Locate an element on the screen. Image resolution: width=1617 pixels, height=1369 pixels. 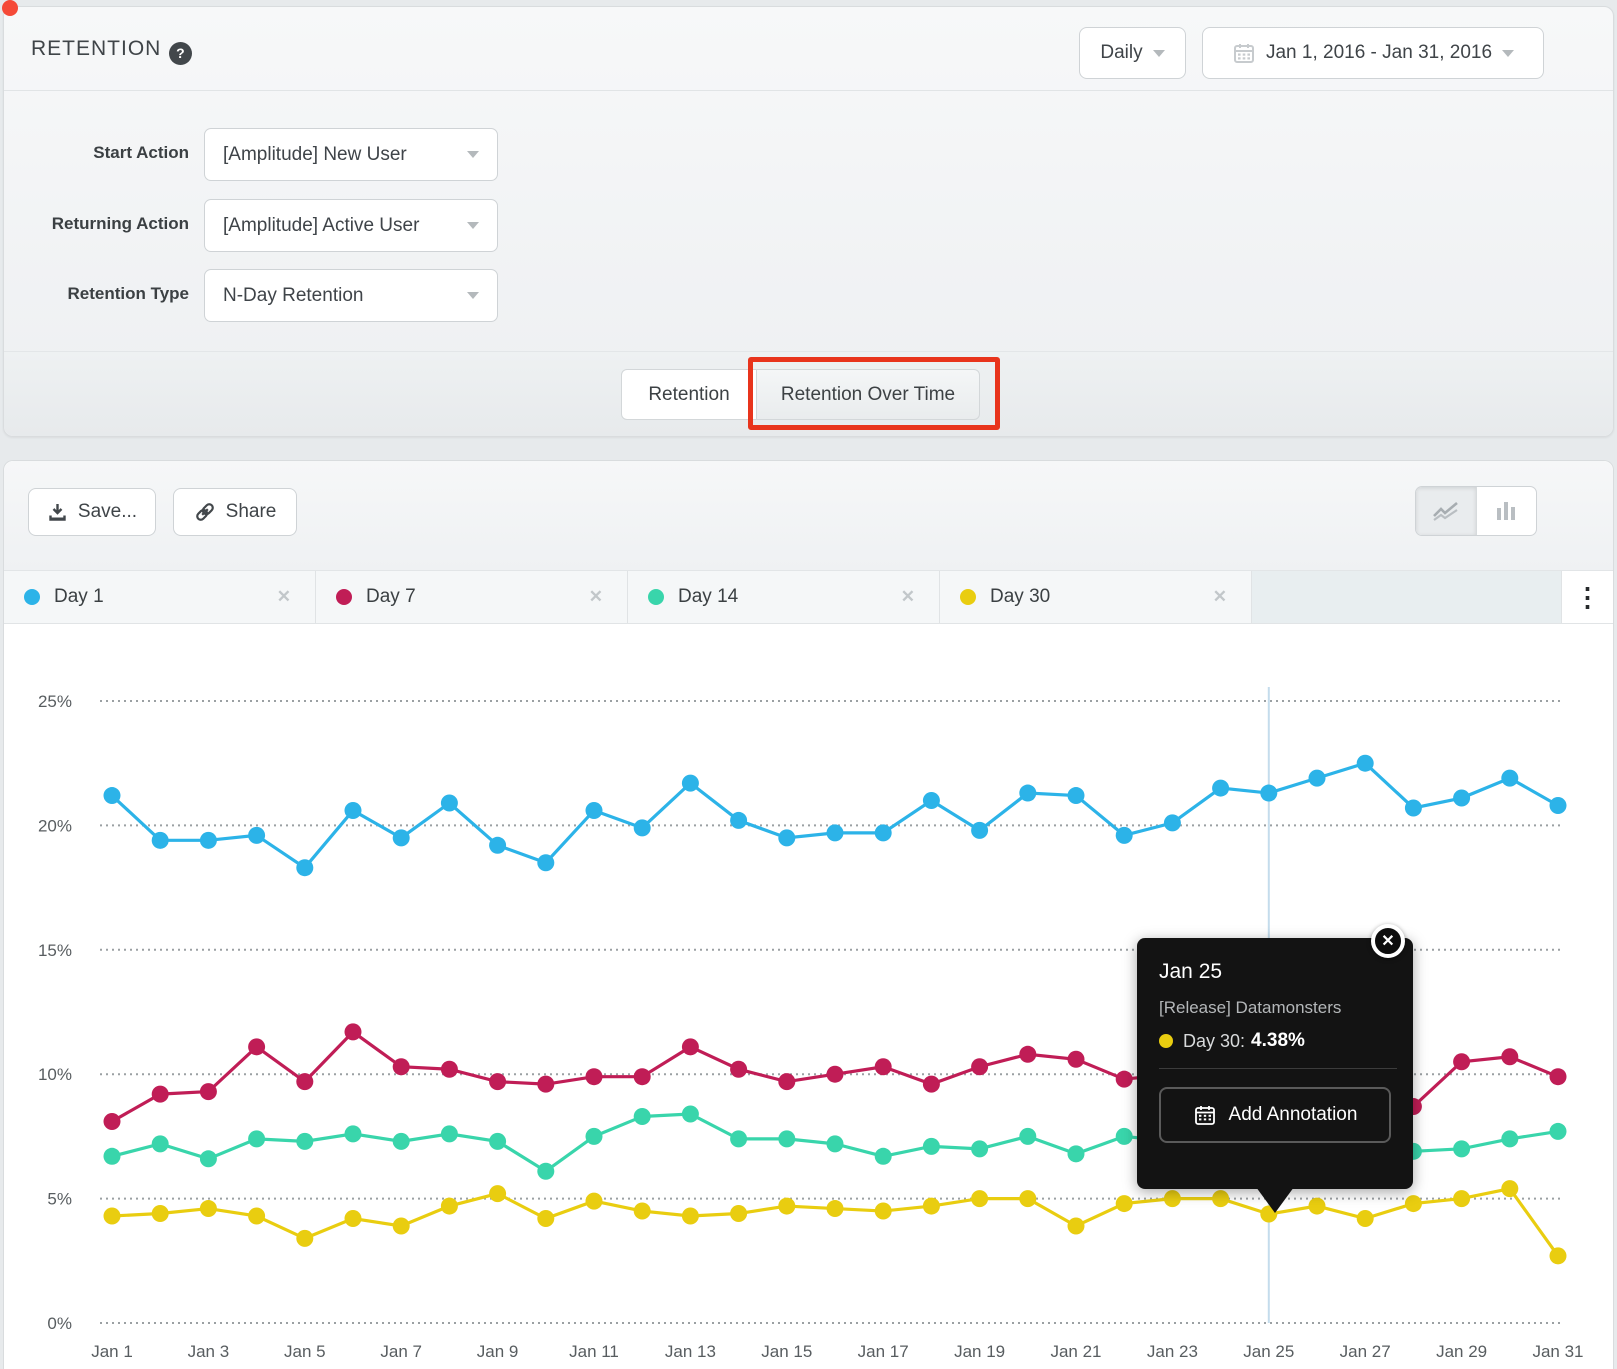
tooltip-close-button: ✕ is located at coordinates (1388, 941).